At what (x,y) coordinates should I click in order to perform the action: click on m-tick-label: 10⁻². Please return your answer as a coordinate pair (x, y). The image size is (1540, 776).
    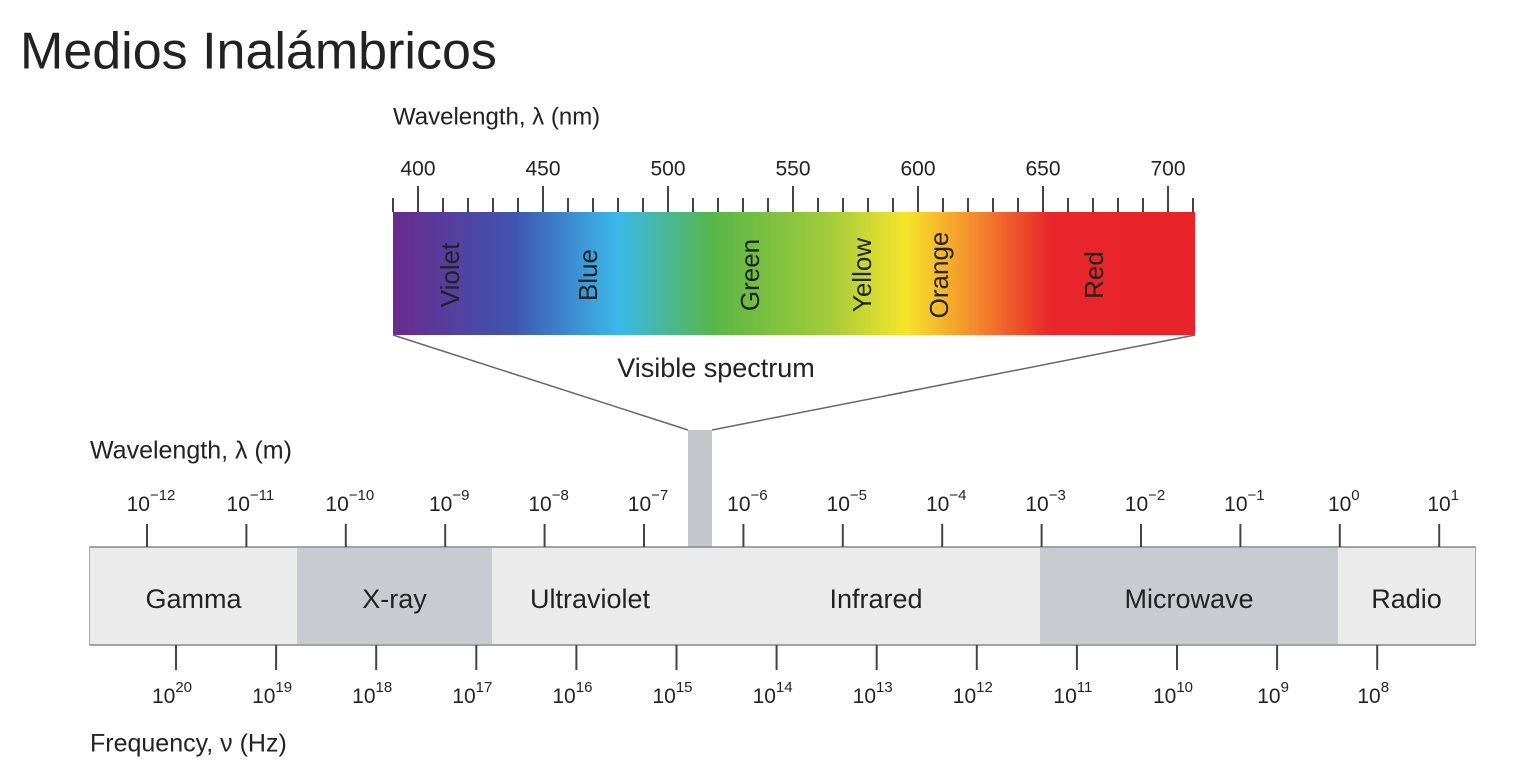
    Looking at the image, I should click on (1145, 501).